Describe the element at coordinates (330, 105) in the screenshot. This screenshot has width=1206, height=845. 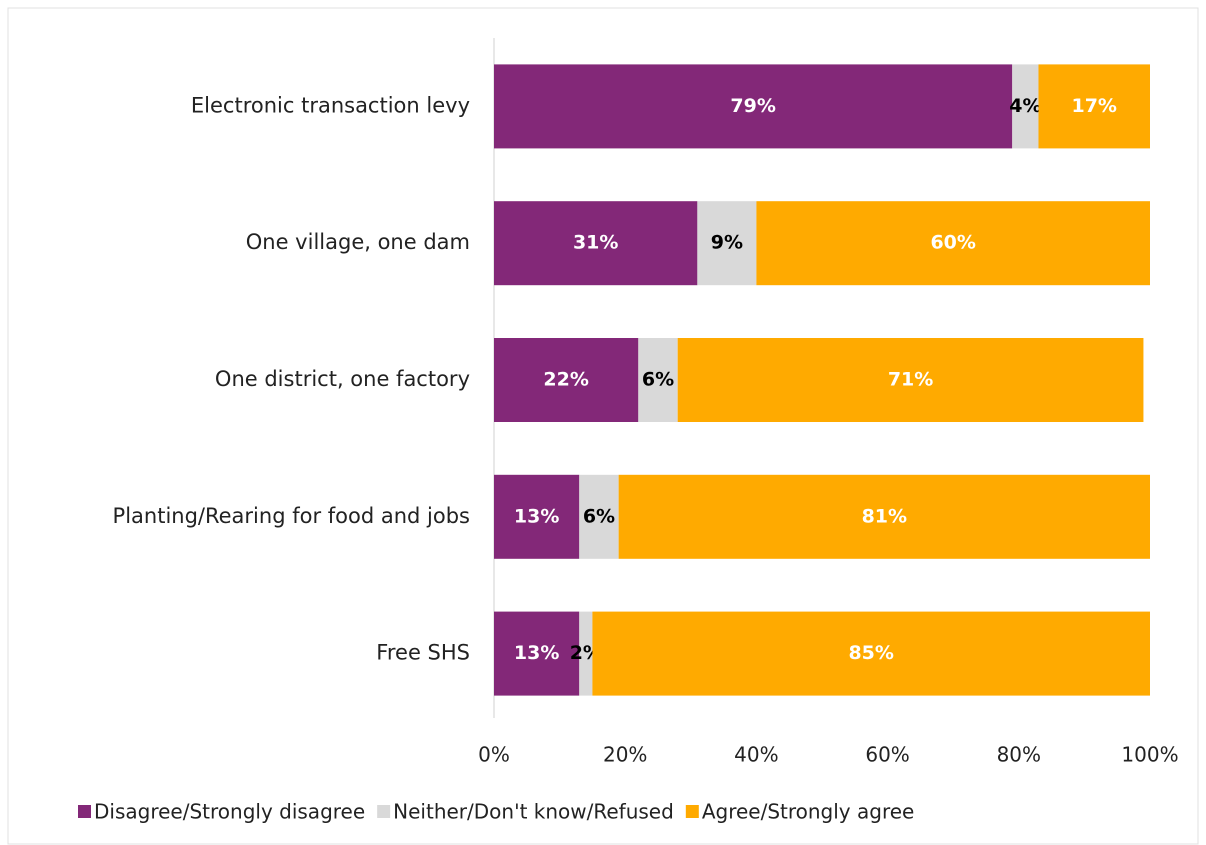
I see `category-label: Electronic transaction levy` at that location.